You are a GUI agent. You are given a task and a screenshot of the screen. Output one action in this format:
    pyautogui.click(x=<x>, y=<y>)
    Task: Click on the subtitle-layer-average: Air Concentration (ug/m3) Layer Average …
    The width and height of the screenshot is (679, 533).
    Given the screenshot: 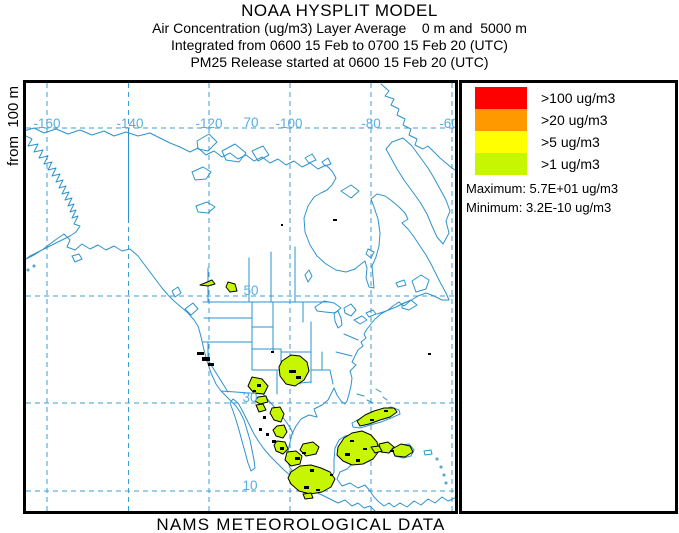 What is the action you would take?
    pyautogui.click(x=339, y=28)
    